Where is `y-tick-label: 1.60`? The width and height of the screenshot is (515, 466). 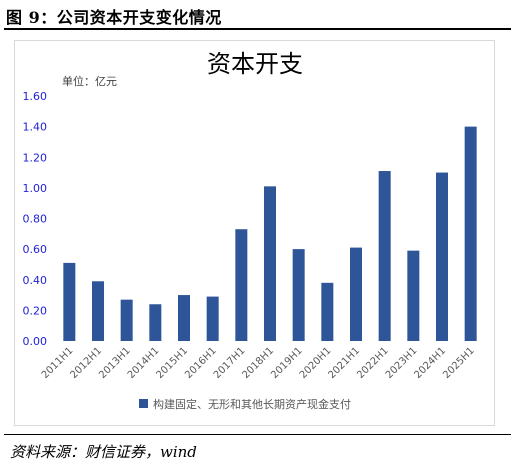 y-tick-label: 1.60 is located at coordinates (35, 96).